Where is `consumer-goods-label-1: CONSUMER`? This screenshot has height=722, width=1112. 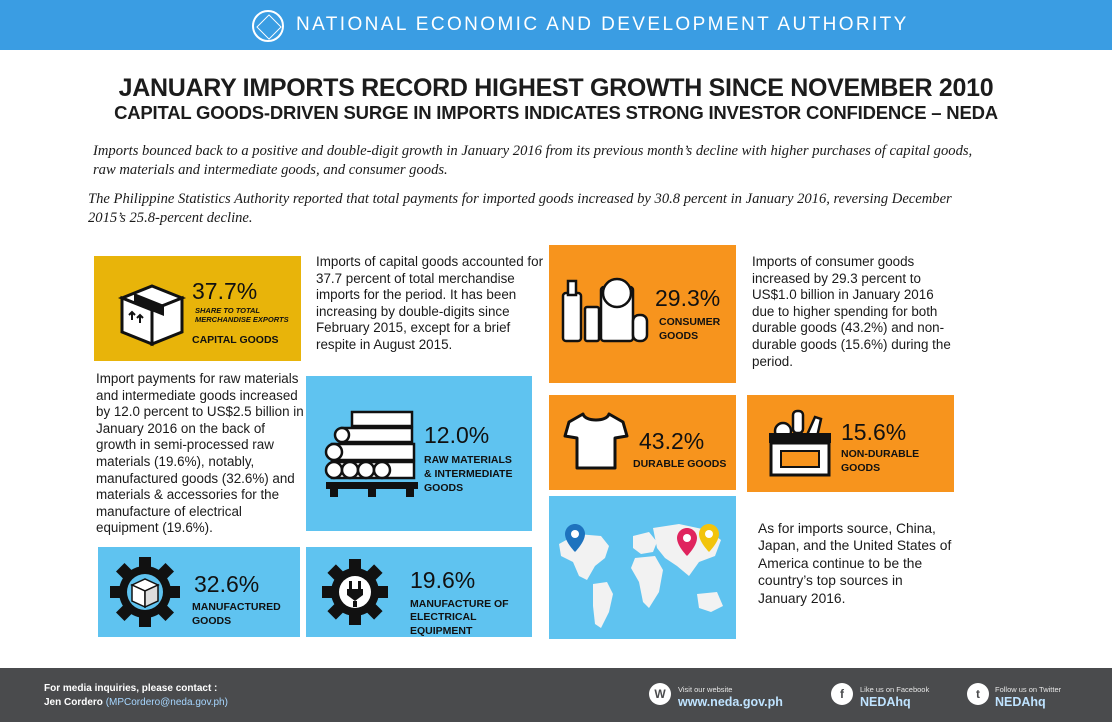
consumer-goods-label-1: CONSUMER is located at coordinates (690, 322).